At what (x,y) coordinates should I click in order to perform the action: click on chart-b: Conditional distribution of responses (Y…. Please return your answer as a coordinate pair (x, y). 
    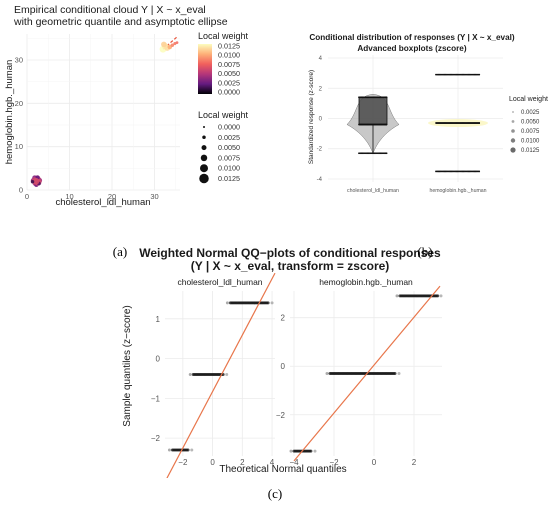
    Looking at the image, I should click on (428, 113).